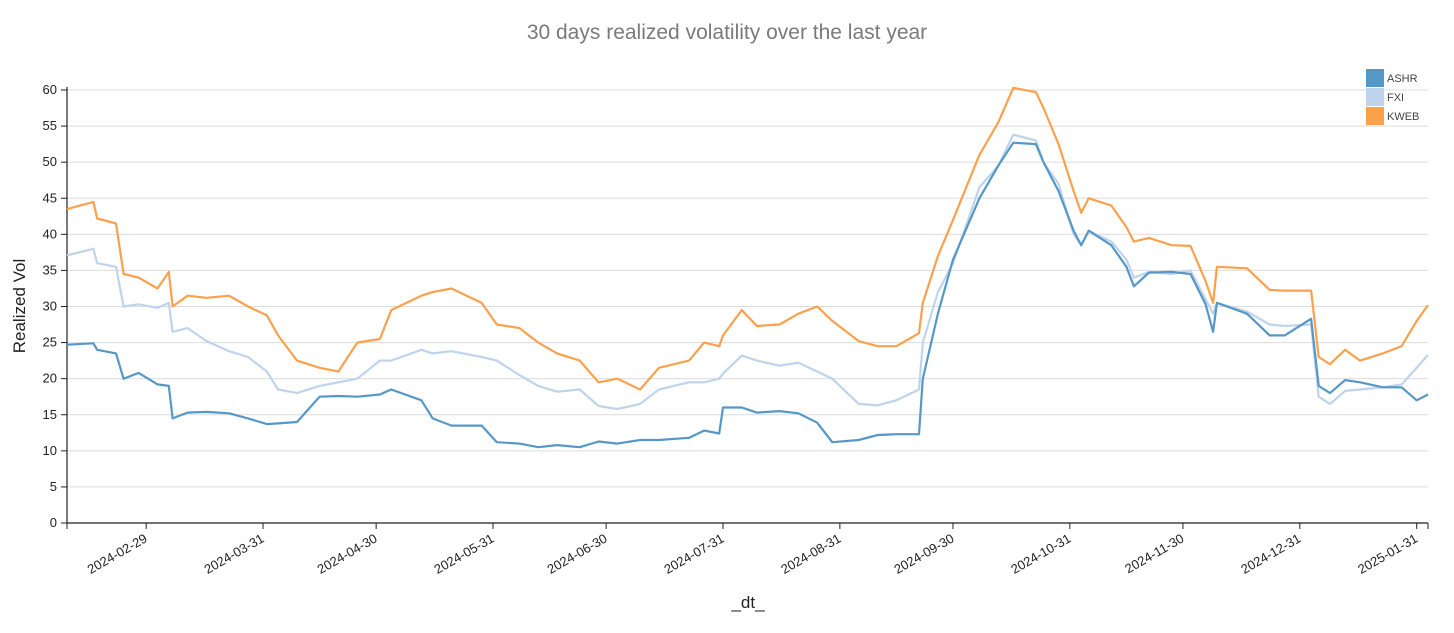  What do you see at coordinates (50, 342) in the screenshot?
I see `y-tick-label: 25` at bounding box center [50, 342].